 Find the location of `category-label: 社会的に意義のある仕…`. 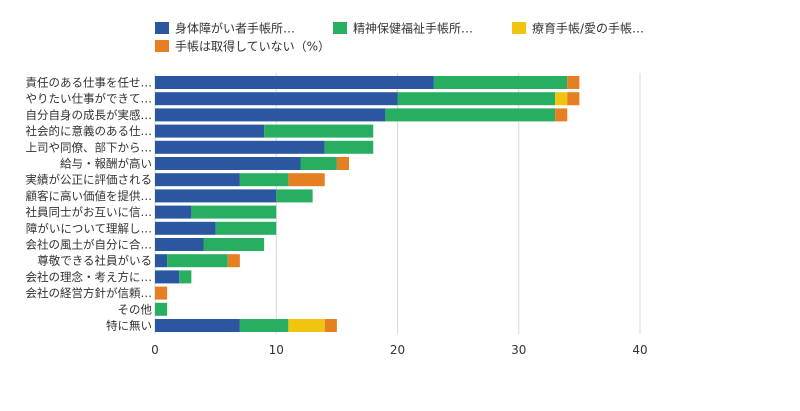

category-label: 社会的に意義のある仕… is located at coordinates (89, 131).